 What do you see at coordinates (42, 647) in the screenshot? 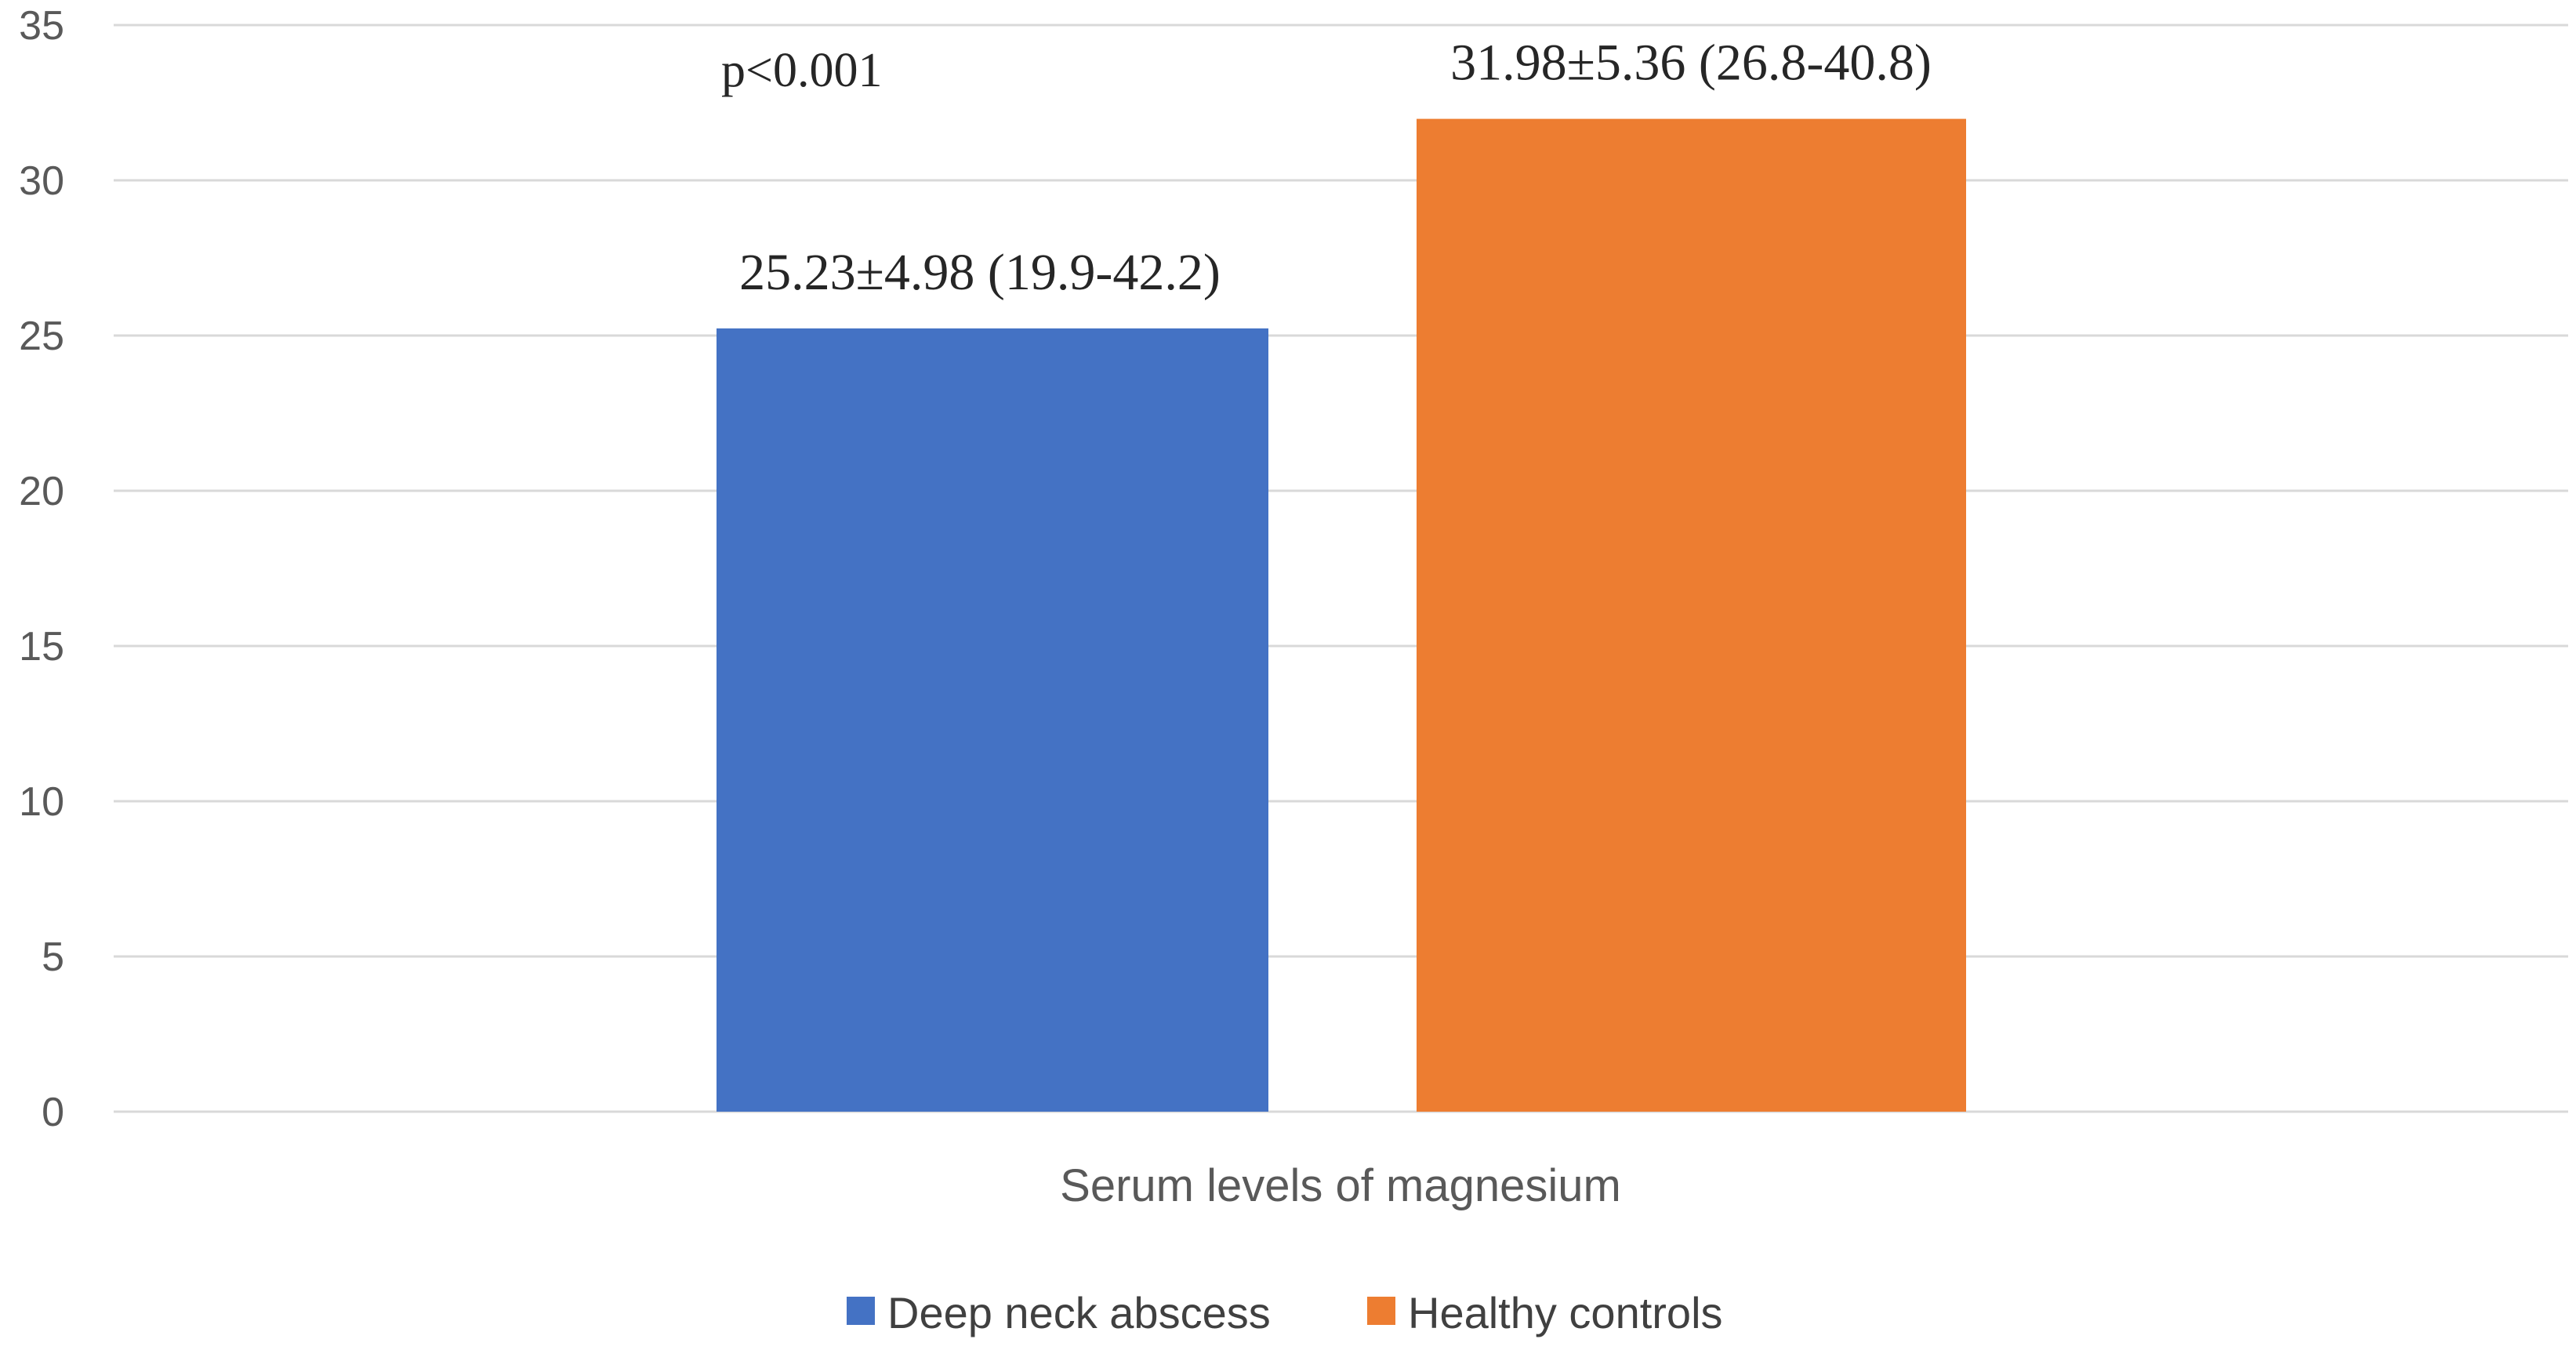
I see `y-tick-label: 15` at bounding box center [42, 647].